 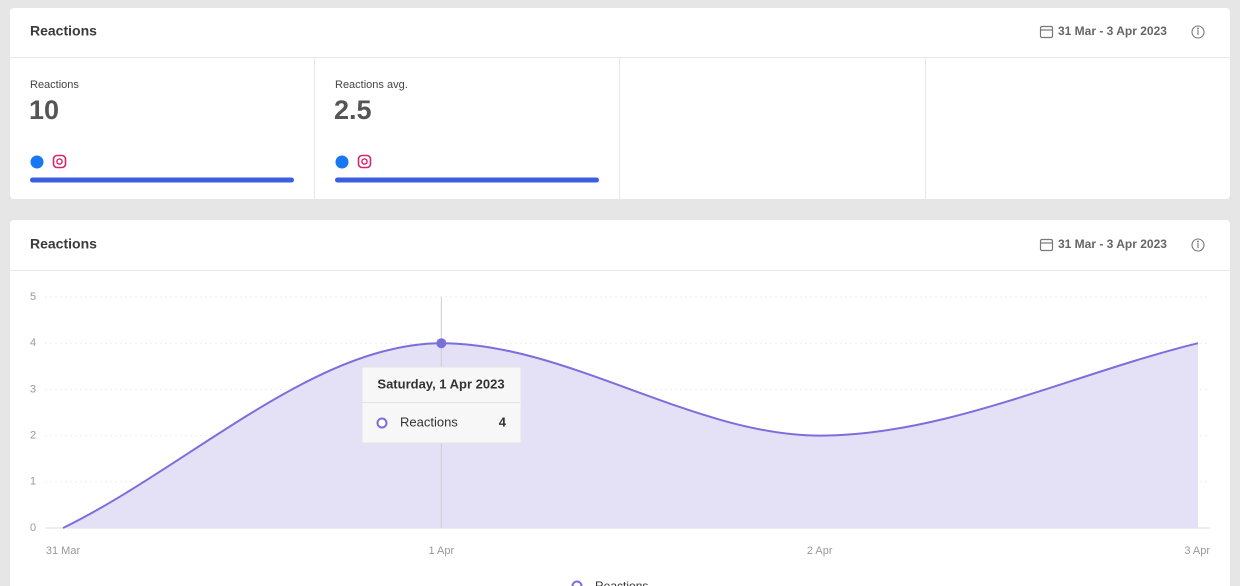 What do you see at coordinates (314, 131) in the screenshot?
I see `metrics: Reactions 10 Reactions avg. 2.5` at bounding box center [314, 131].